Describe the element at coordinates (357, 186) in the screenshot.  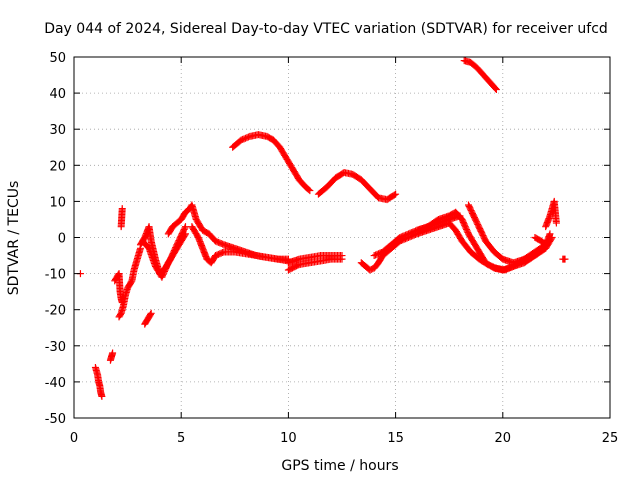
I see `series-s14` at that location.